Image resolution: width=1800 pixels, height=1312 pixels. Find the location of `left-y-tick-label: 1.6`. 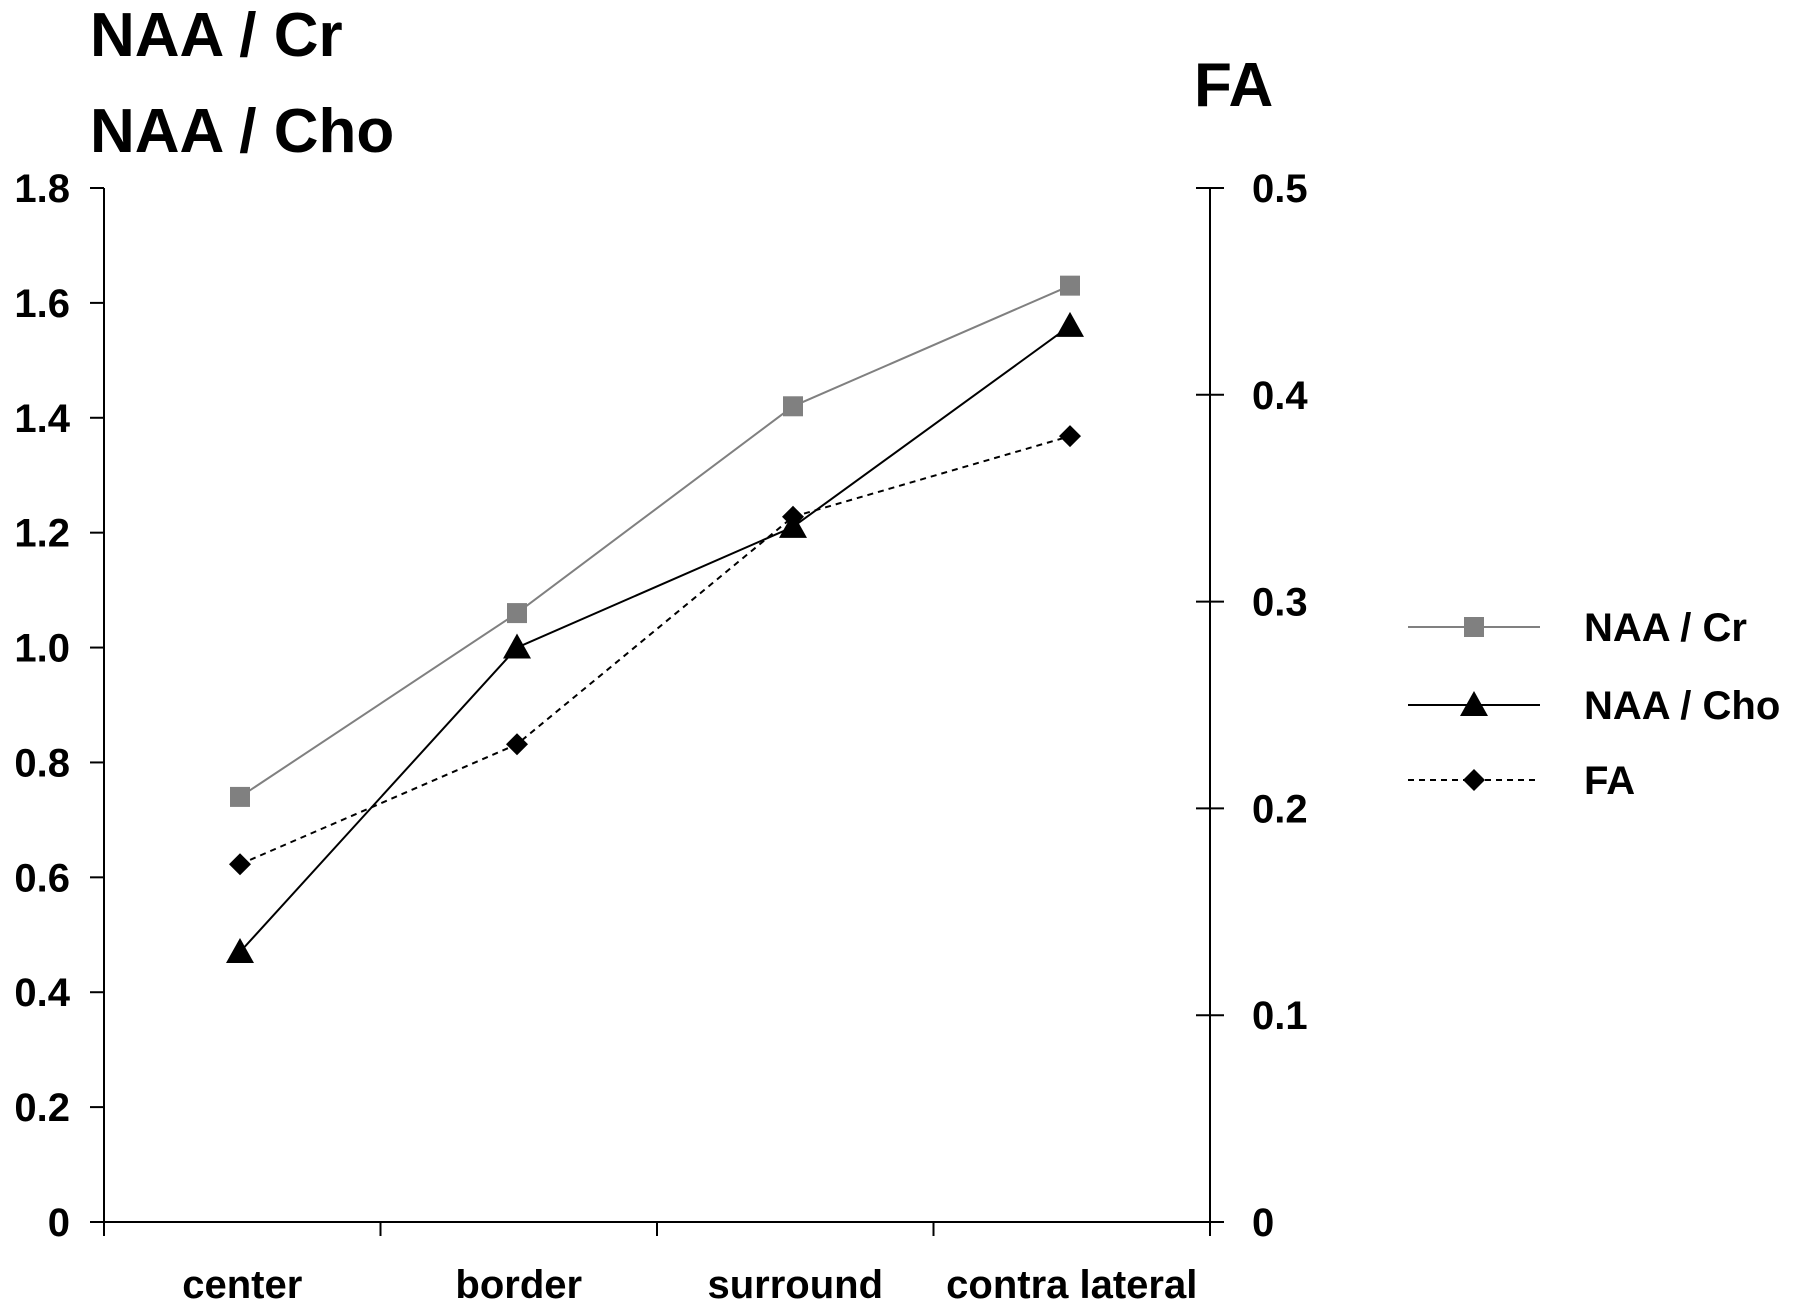

left-y-tick-label: 1.6 is located at coordinates (42, 304).